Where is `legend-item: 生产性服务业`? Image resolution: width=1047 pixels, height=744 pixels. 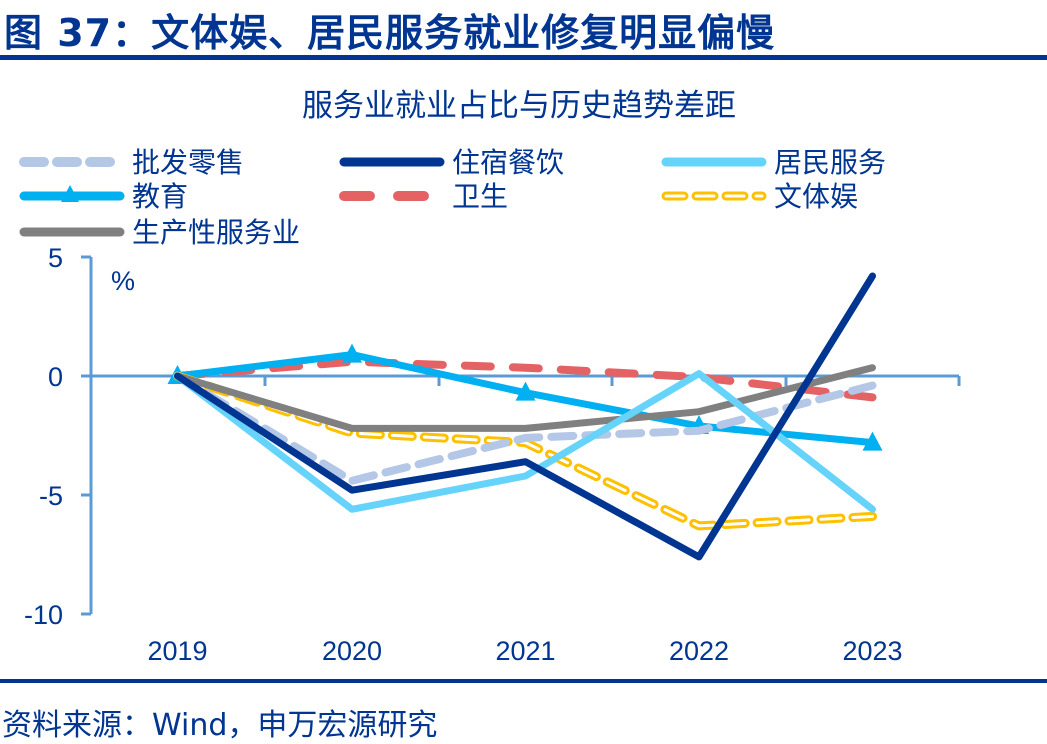
legend-item: 生产性服务业 is located at coordinates (159, 232).